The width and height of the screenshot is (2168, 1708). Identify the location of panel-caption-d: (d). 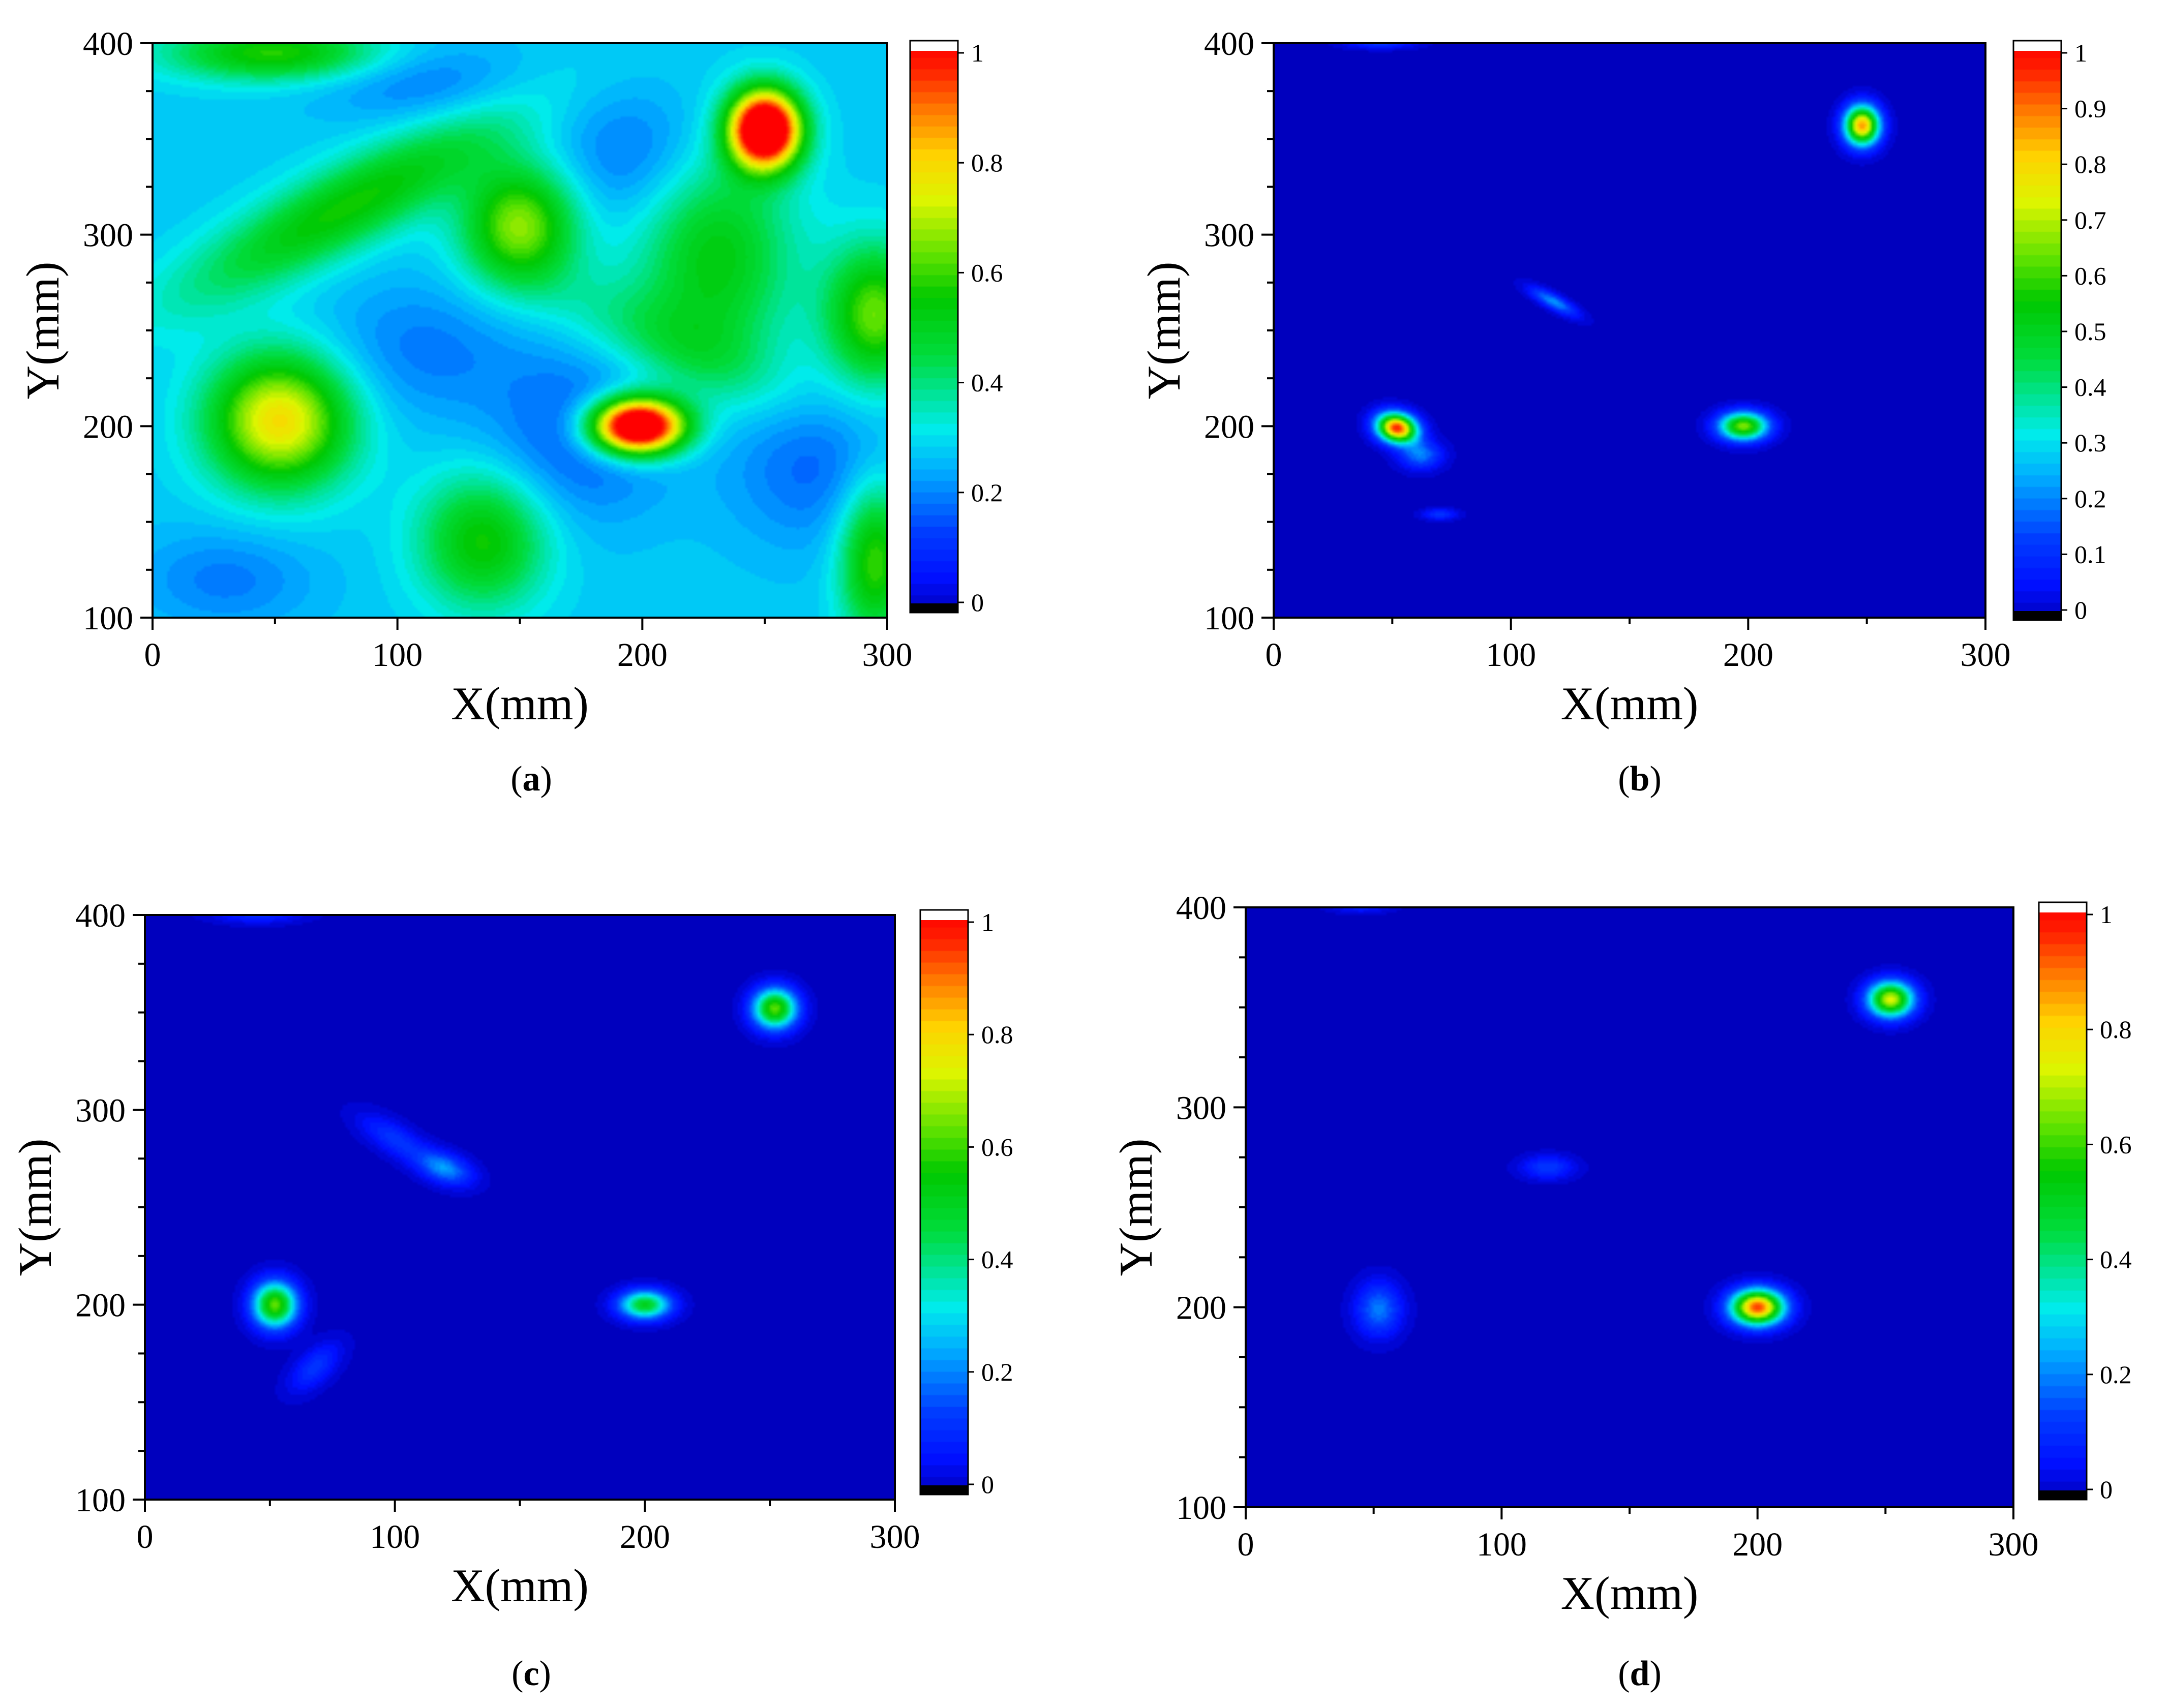
(1640, 1673).